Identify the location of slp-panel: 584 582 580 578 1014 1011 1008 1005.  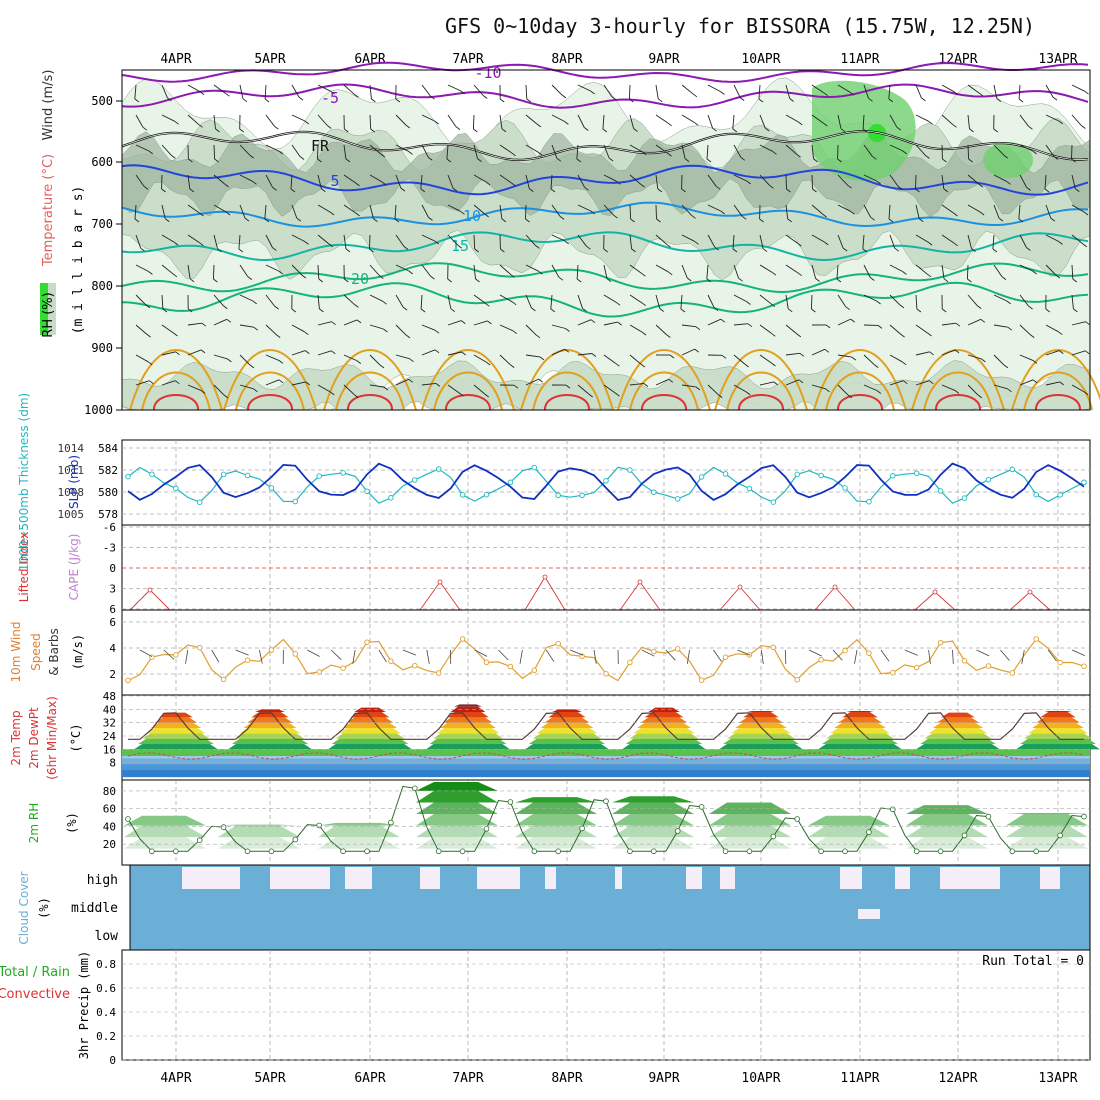
(574, 482).